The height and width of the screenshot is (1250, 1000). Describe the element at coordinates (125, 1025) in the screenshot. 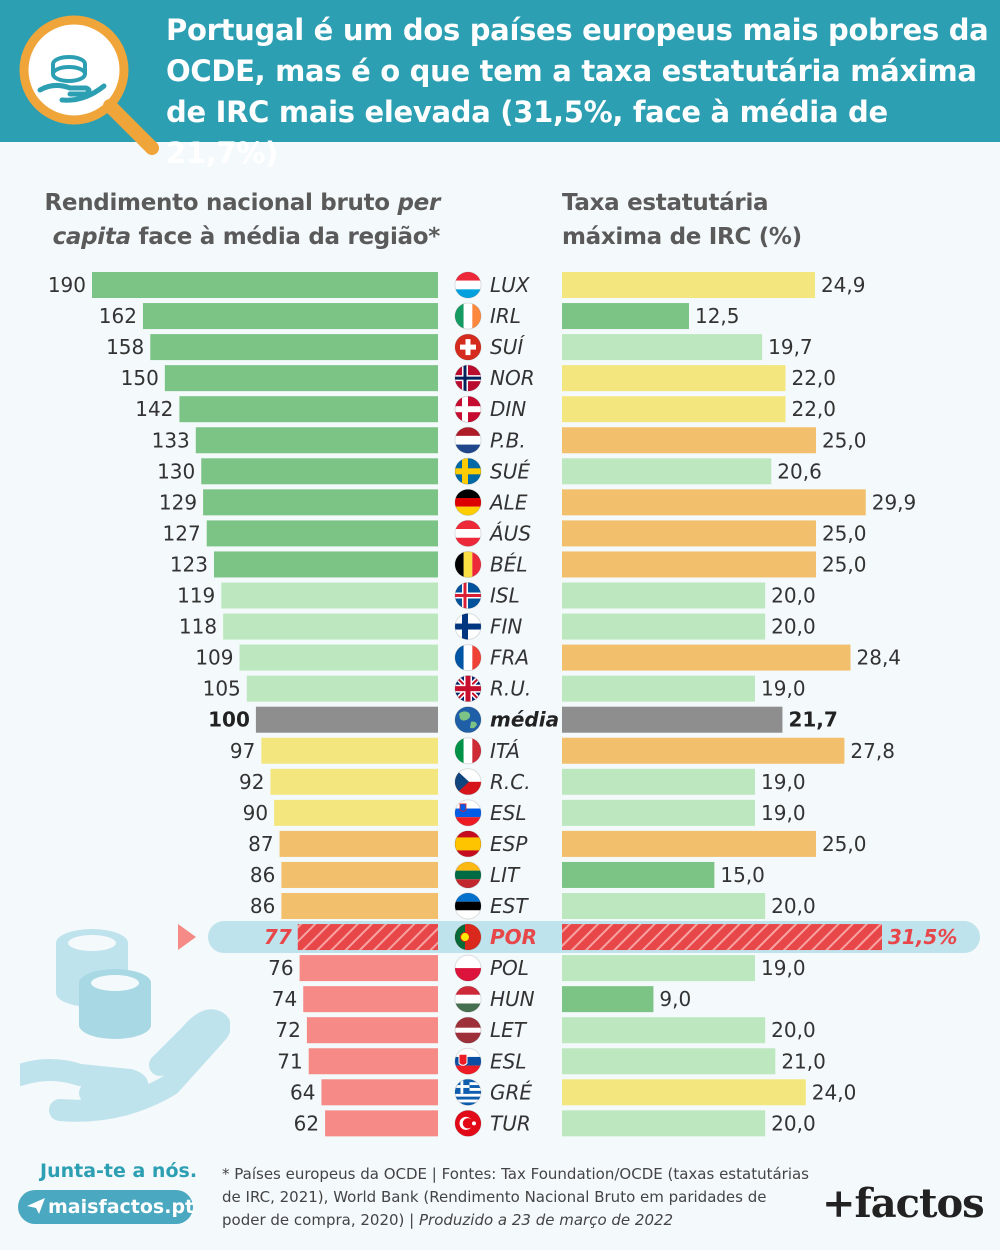

I see `coins-hand-icon` at that location.